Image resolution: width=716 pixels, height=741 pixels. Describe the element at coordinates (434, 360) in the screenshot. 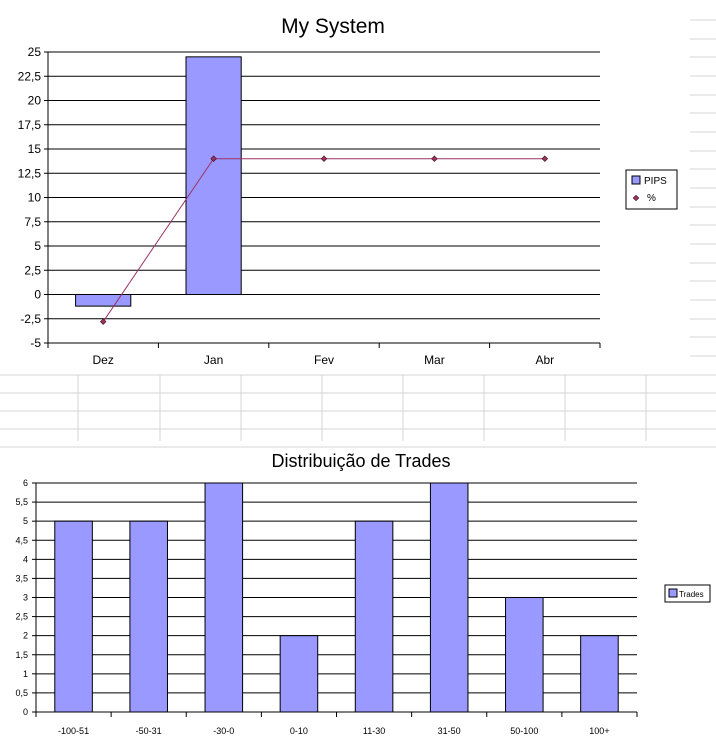

I see `x-tick-label: Mar` at that location.